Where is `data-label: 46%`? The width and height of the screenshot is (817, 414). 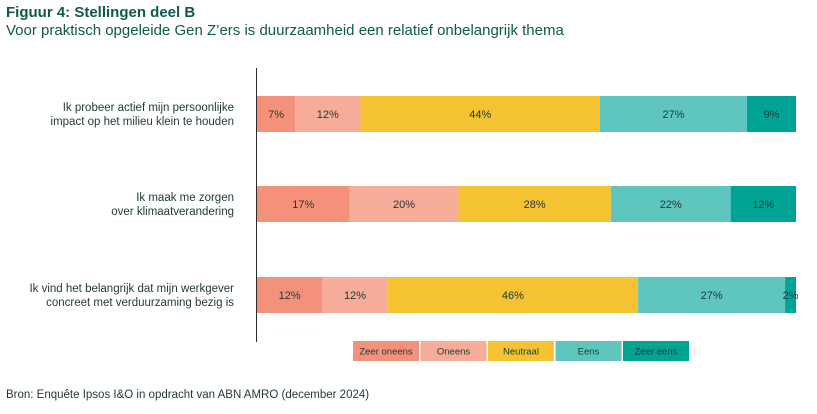 data-label: 46% is located at coordinates (513, 296).